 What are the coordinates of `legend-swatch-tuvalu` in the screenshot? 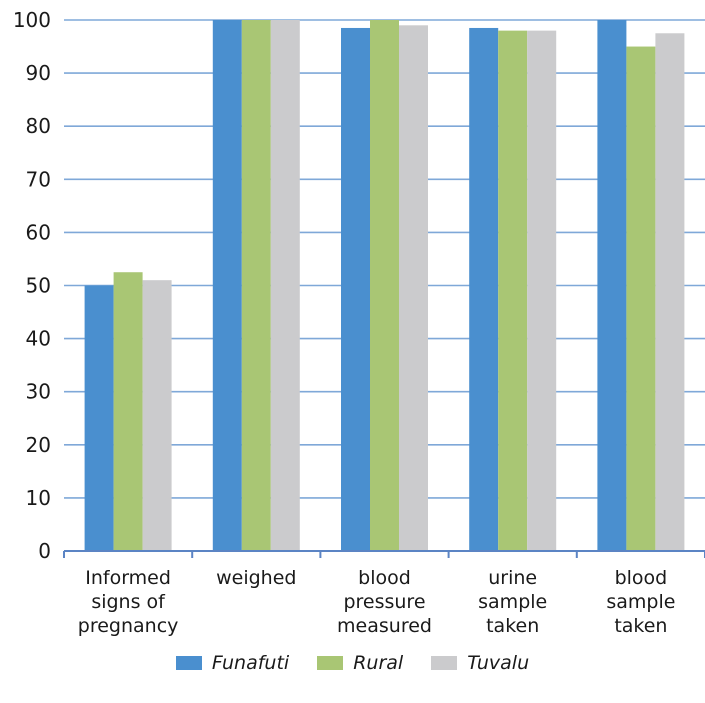 It's located at (444, 663).